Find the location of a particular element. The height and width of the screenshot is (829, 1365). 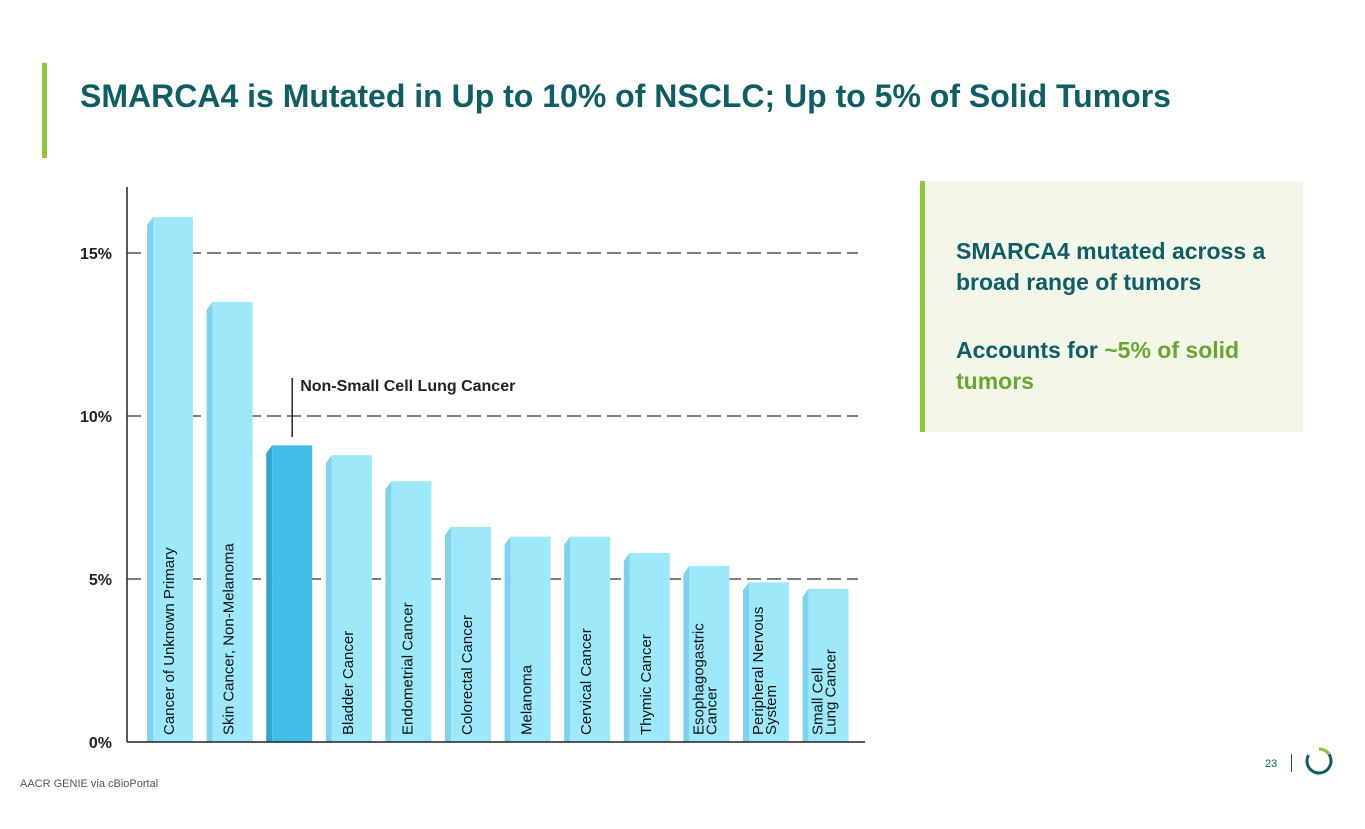

company-logo-icon is located at coordinates (1319, 761).